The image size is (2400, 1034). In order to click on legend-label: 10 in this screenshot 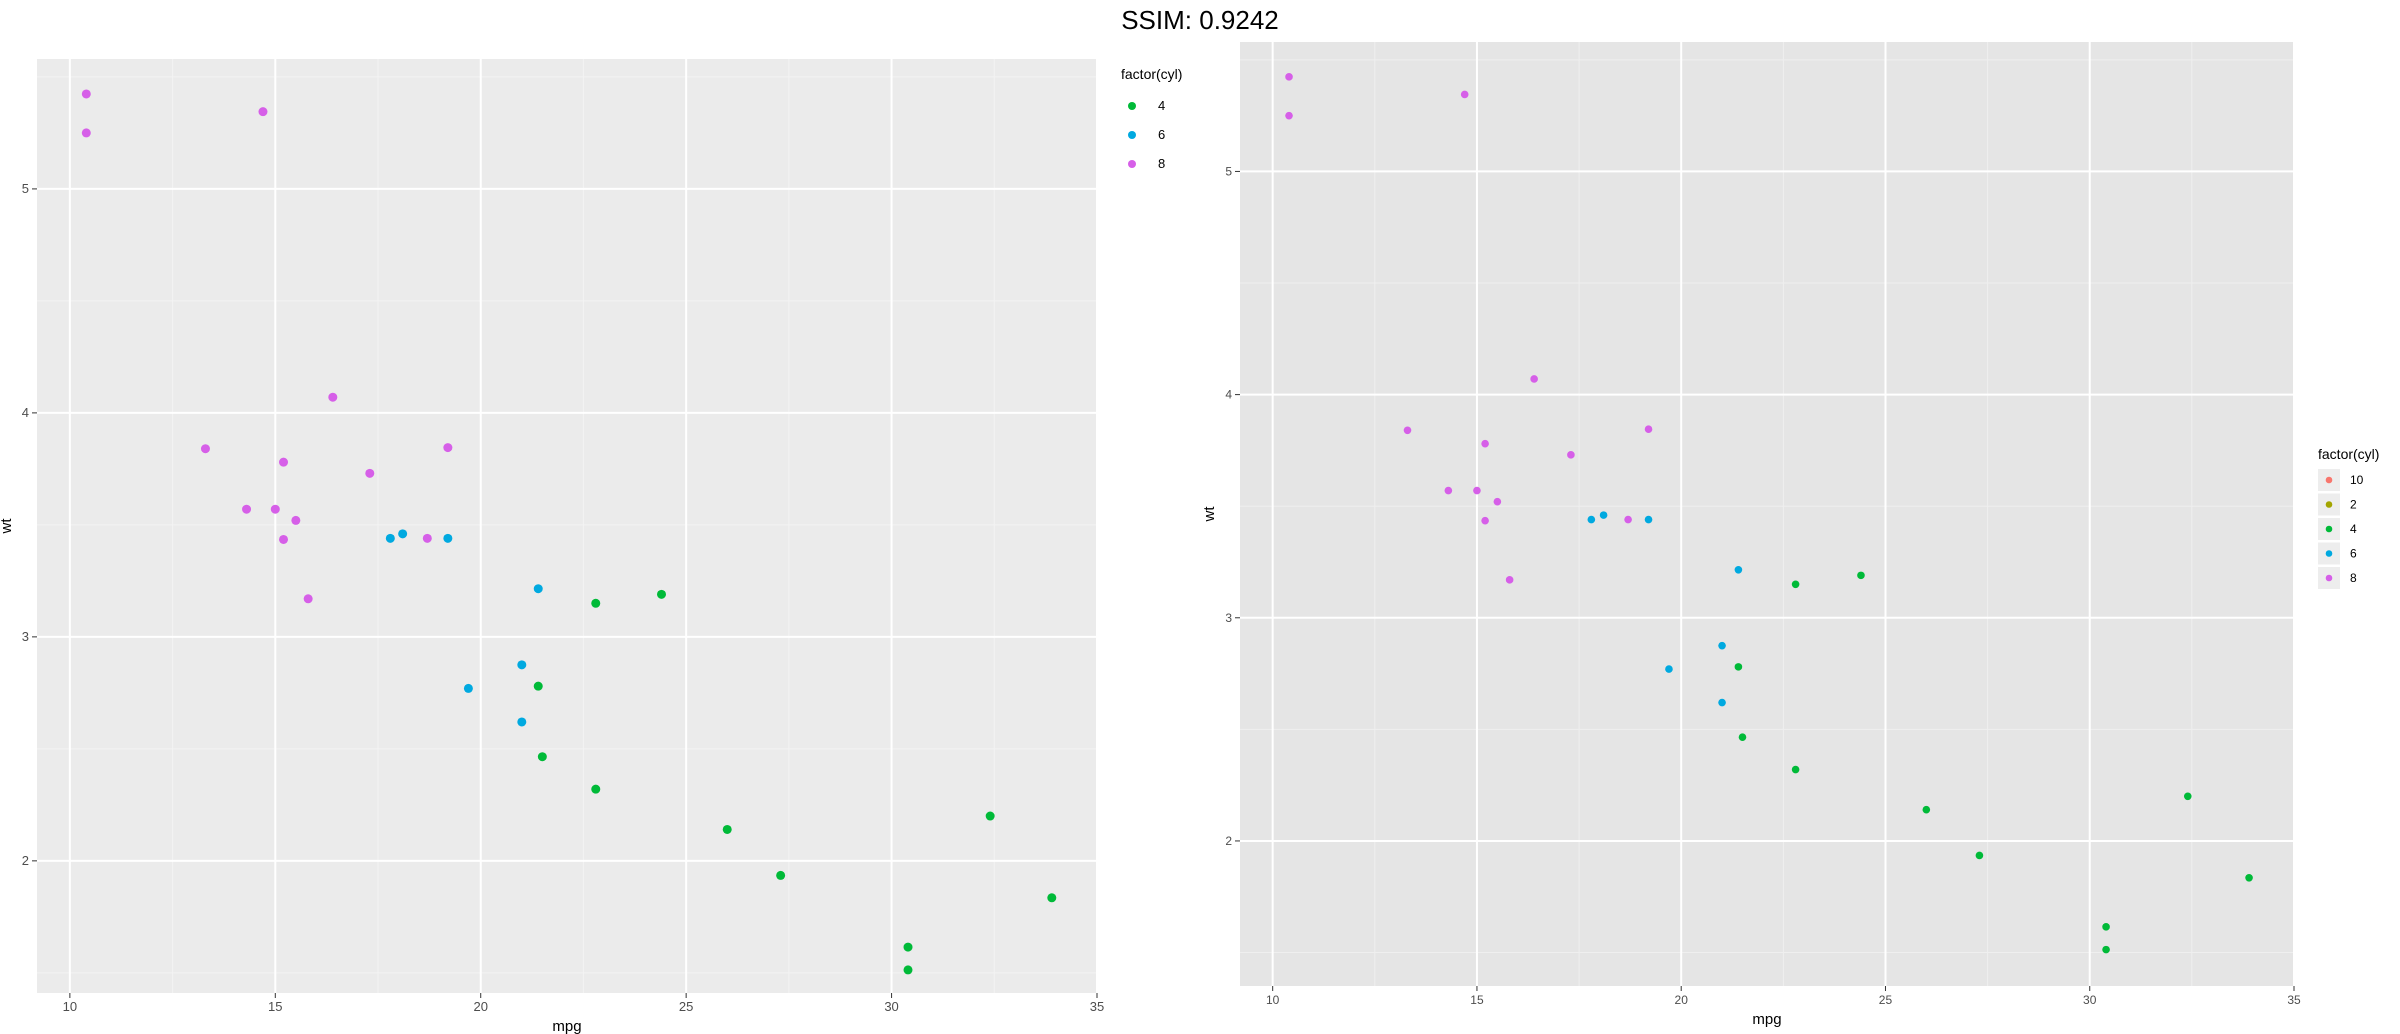, I will do `click(2357, 480)`.